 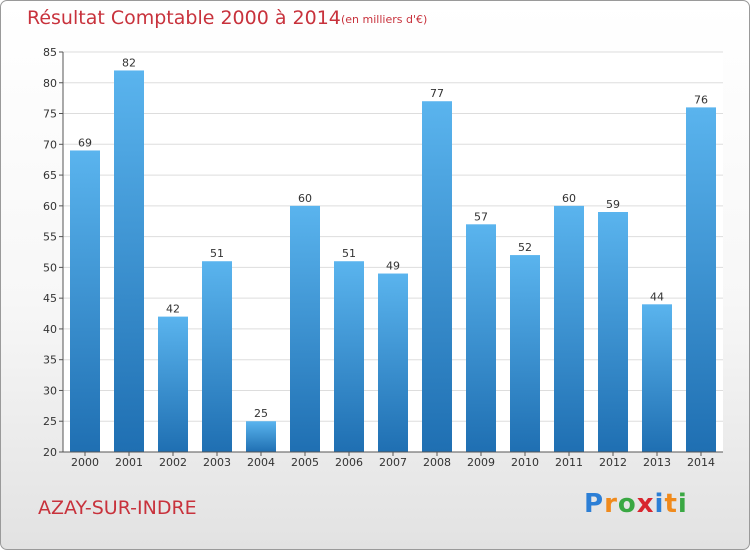 I want to click on y-tick-label: 75, so click(x=50, y=114).